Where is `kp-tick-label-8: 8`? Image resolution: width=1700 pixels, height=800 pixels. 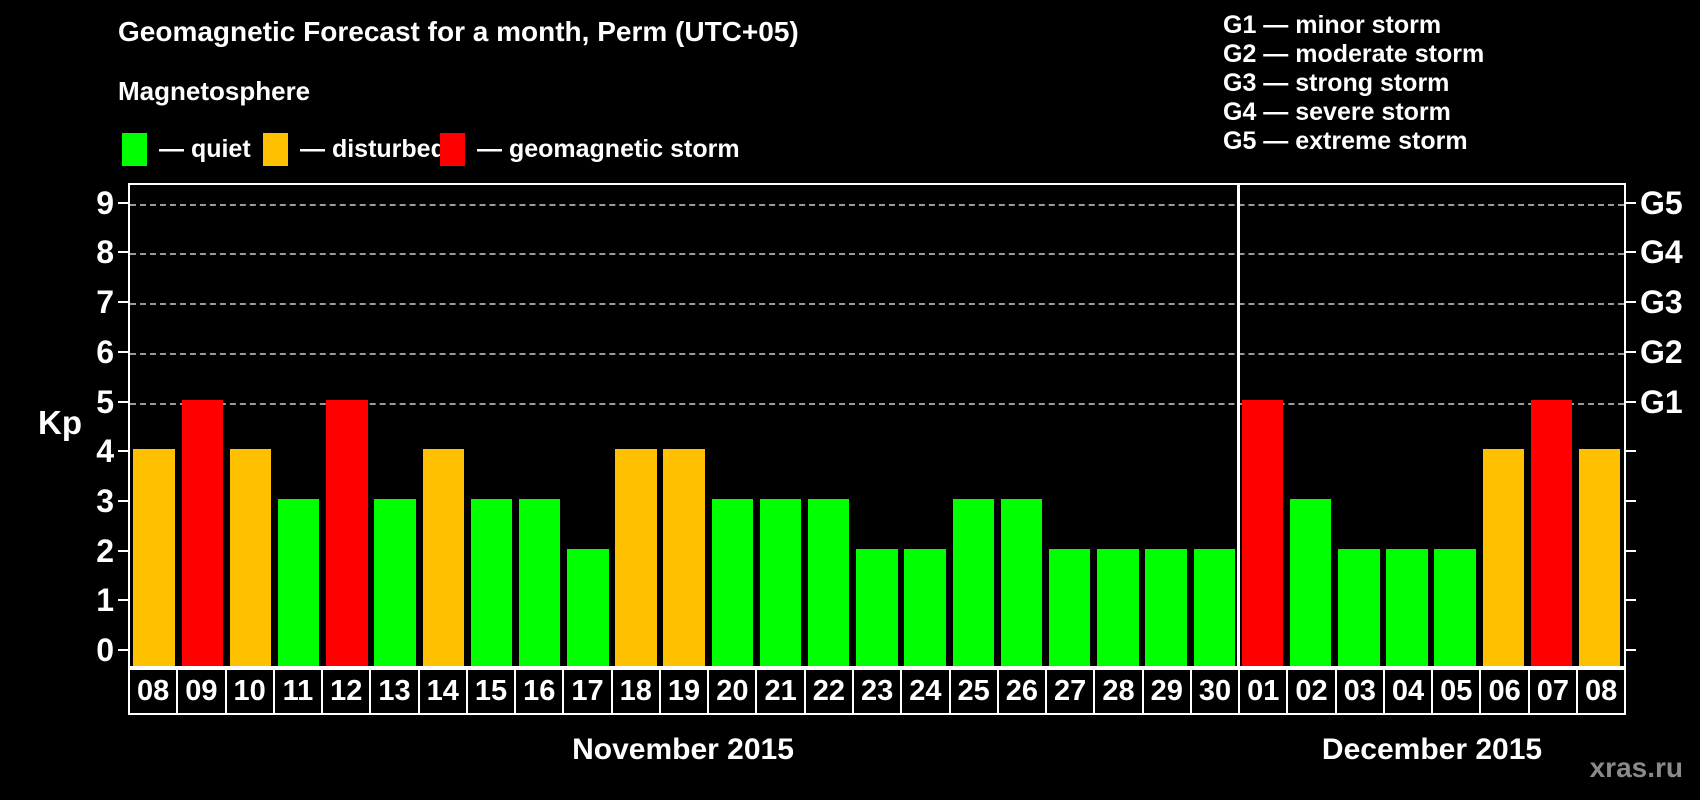
kp-tick-label-8: 8 is located at coordinates (105, 252).